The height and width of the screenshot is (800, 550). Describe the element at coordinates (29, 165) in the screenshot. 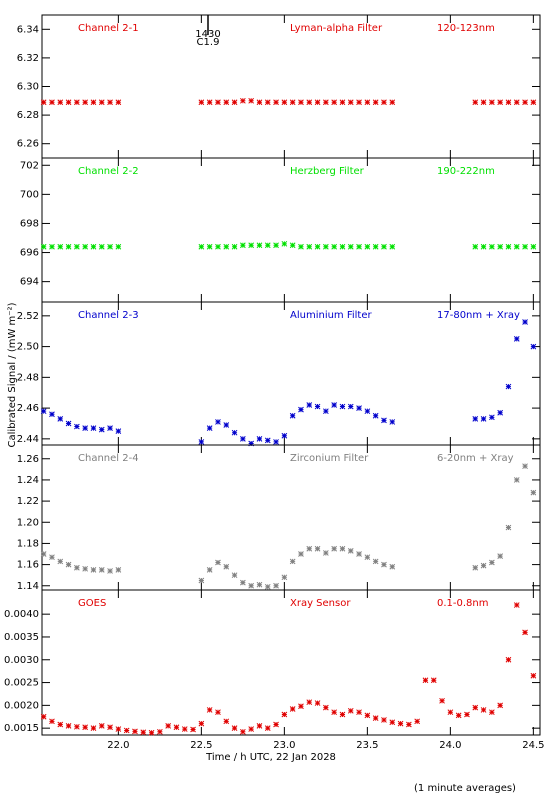

I see `y-tick-label: 702` at that location.